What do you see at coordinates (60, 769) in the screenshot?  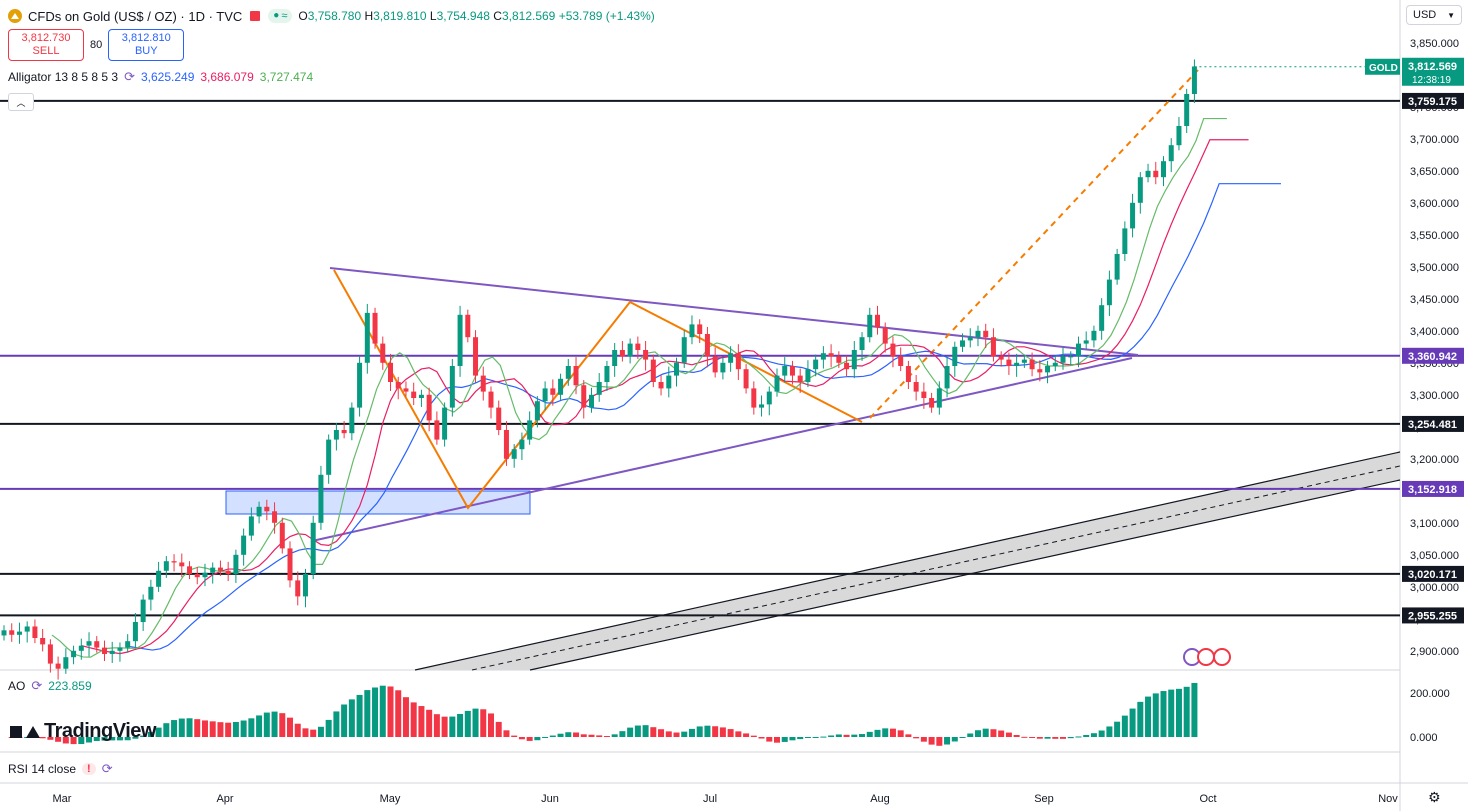 I see `rsi-legend: RSI 14 close ! ⟳` at bounding box center [60, 769].